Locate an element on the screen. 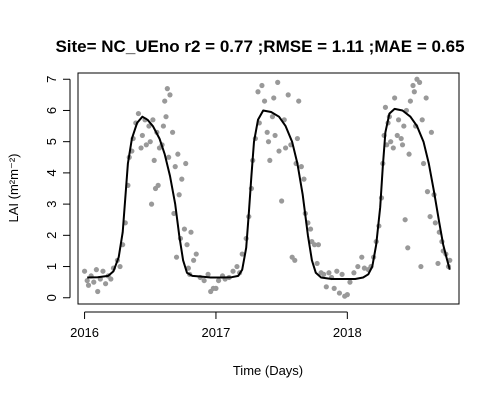 The image size is (500, 400). x-axis-label: Time (Days) is located at coordinates (268, 370).